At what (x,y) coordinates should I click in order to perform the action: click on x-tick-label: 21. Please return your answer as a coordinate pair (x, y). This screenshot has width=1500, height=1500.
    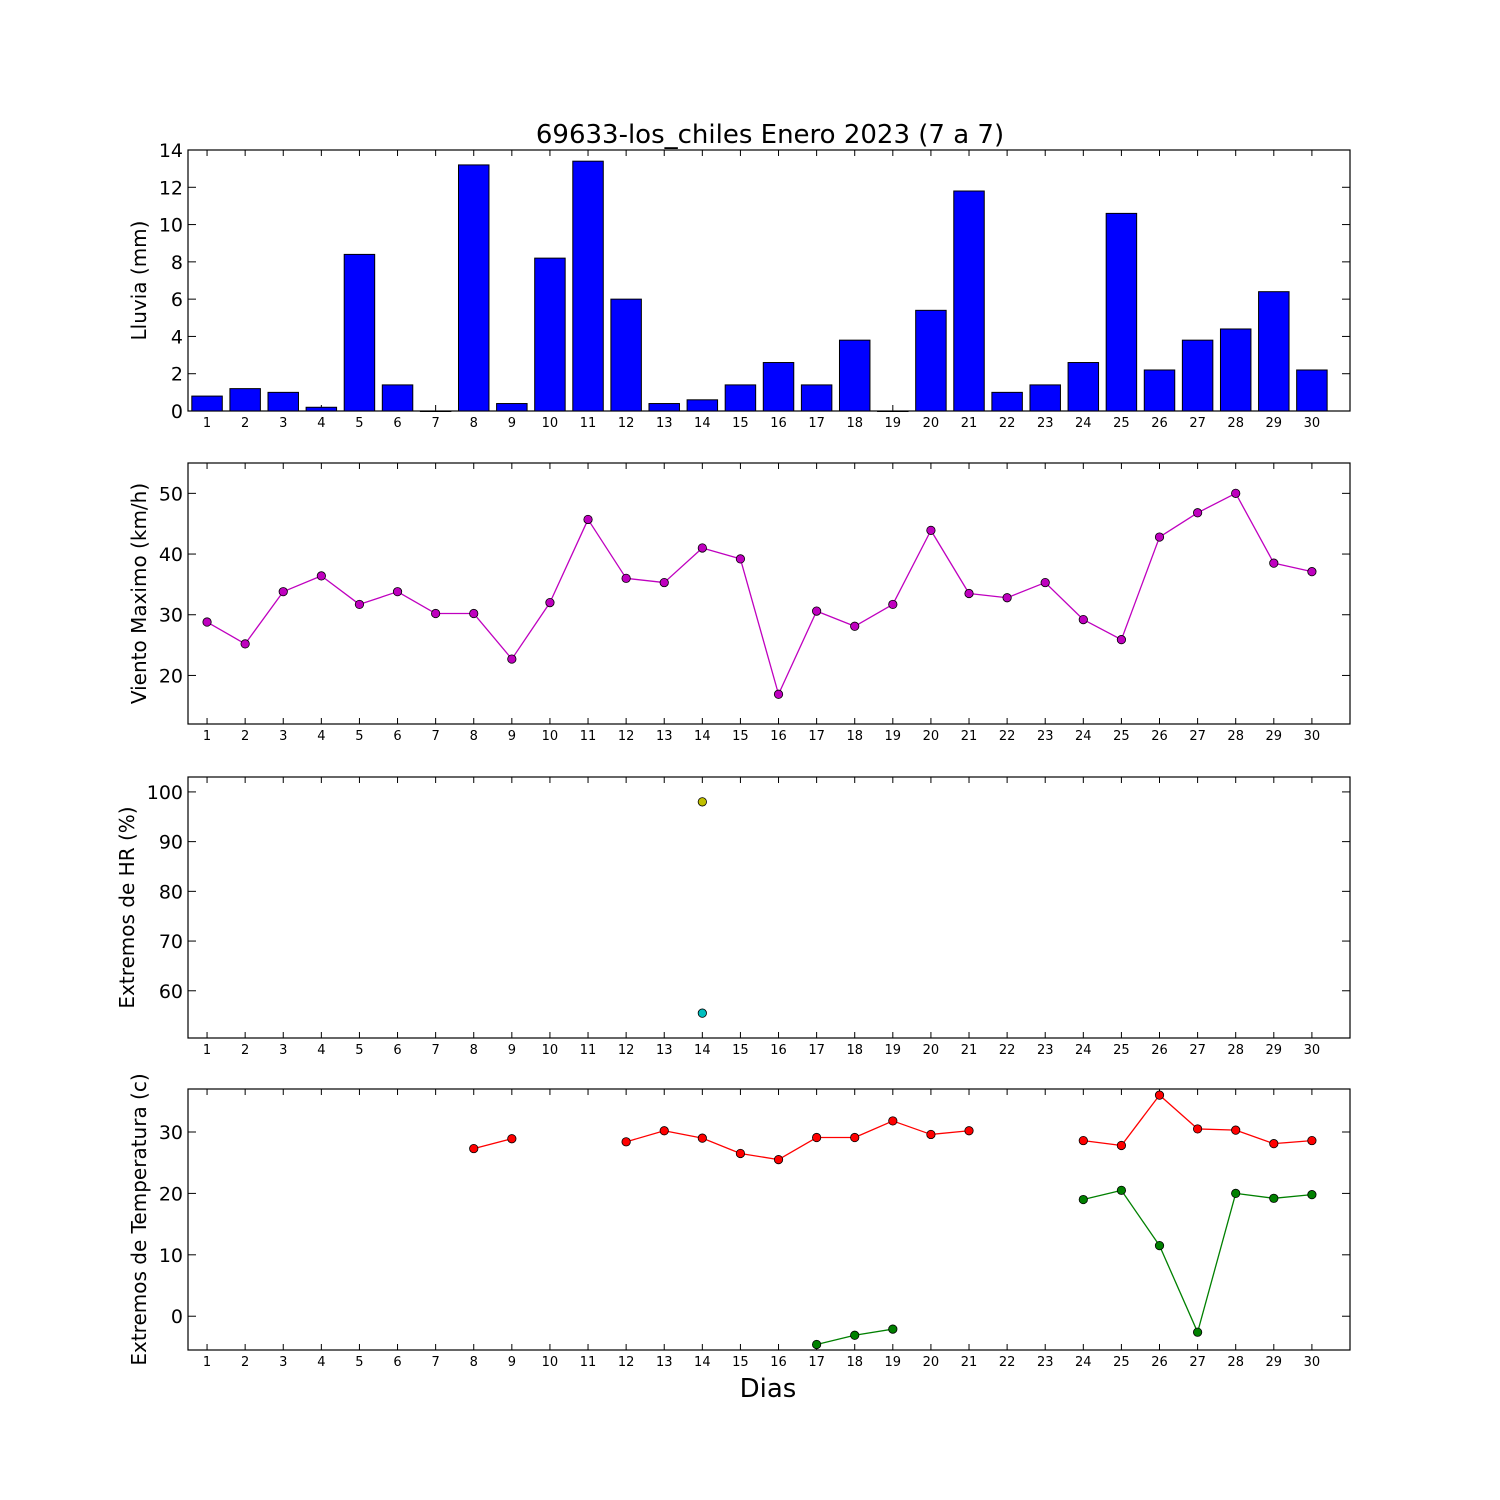
    Looking at the image, I should click on (969, 736).